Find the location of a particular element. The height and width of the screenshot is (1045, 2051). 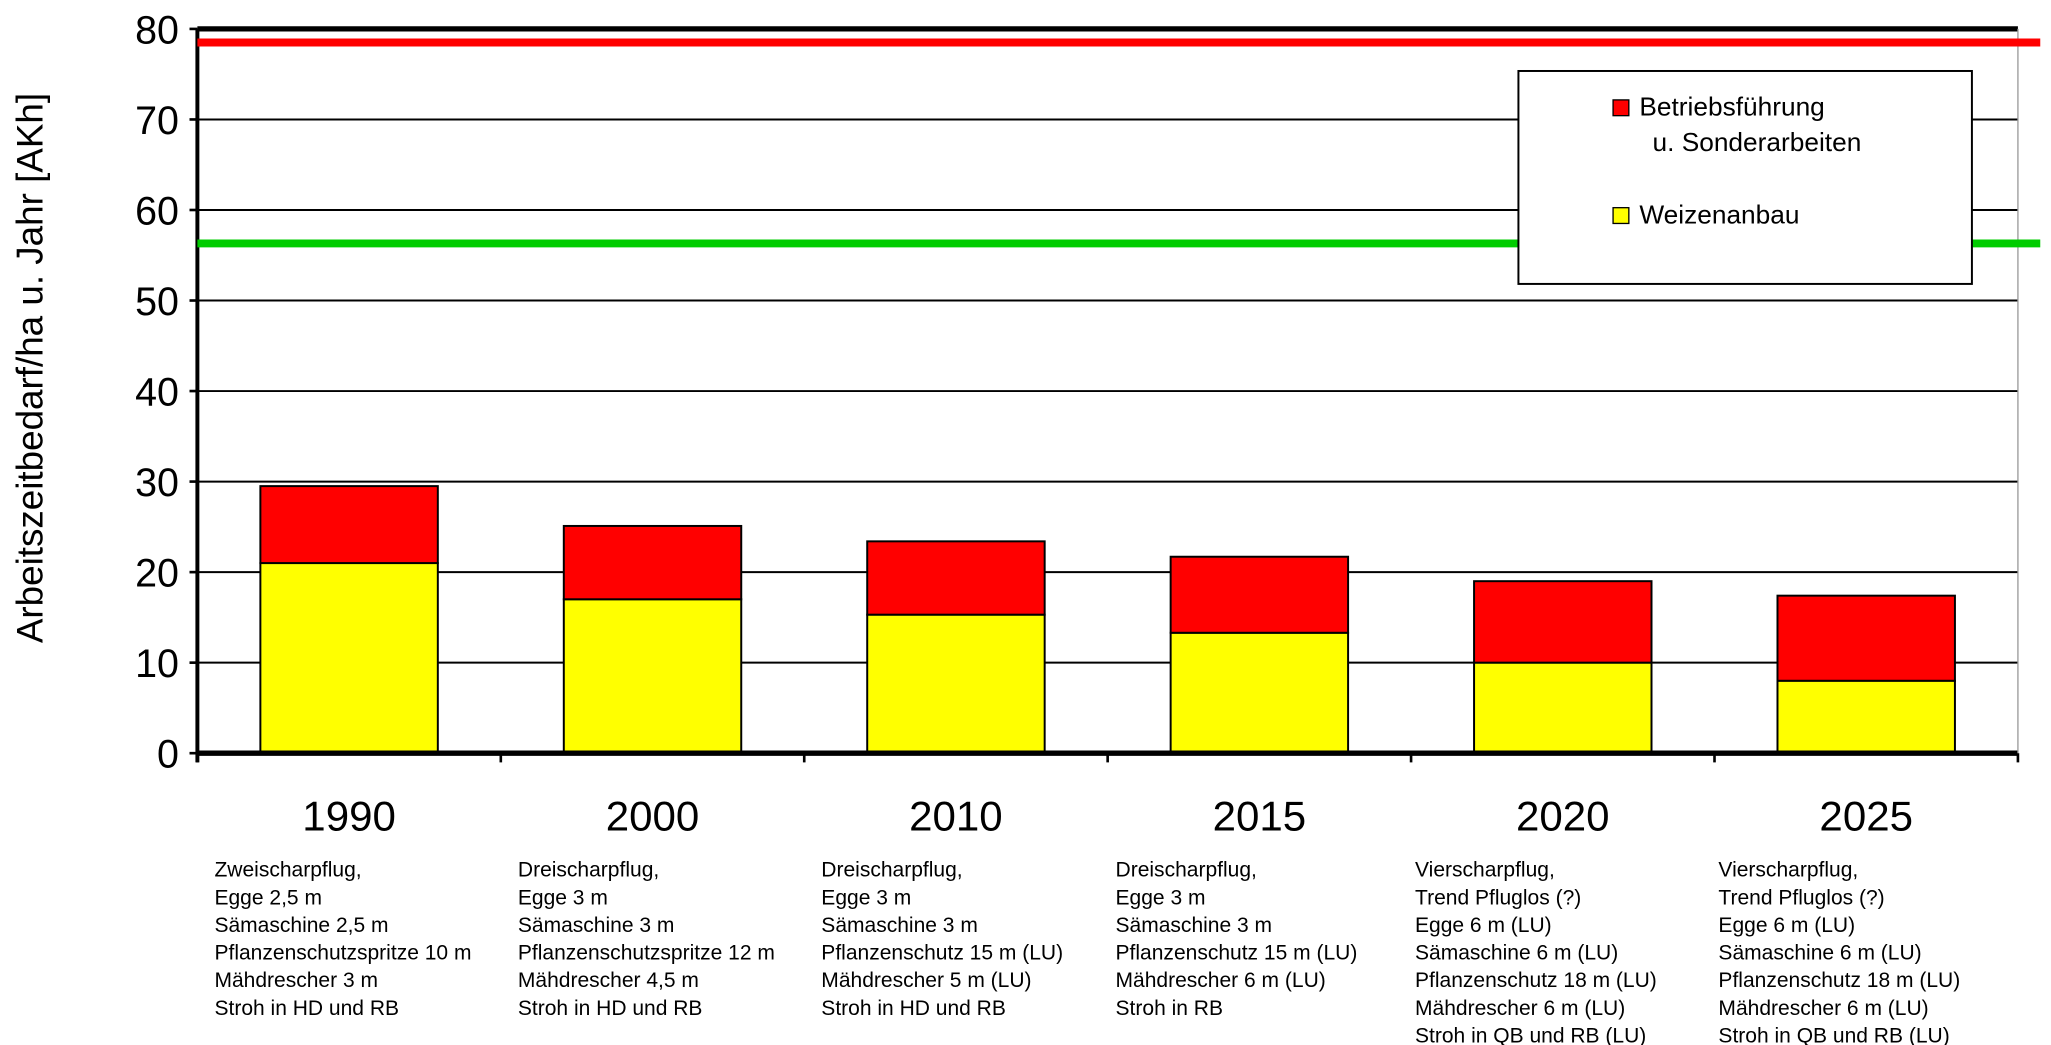

category-note: Egge 2,5 m is located at coordinates (267, 897).